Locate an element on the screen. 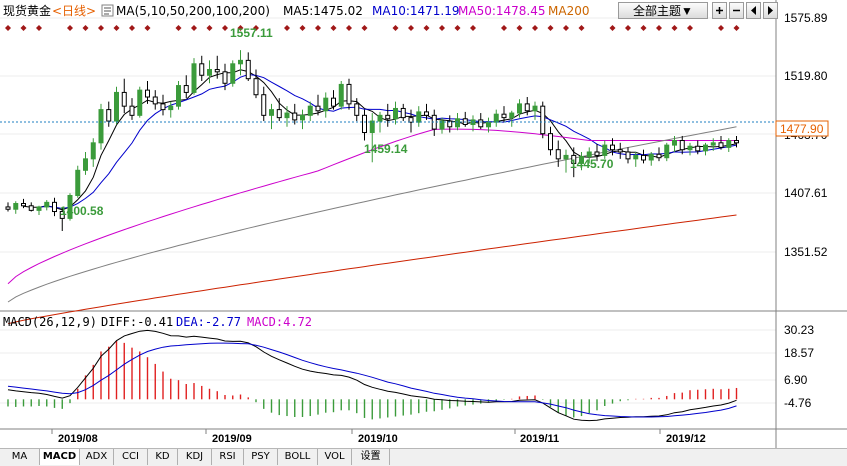 The image size is (847, 466). tab-settings: 设置 is located at coordinates (371, 457).